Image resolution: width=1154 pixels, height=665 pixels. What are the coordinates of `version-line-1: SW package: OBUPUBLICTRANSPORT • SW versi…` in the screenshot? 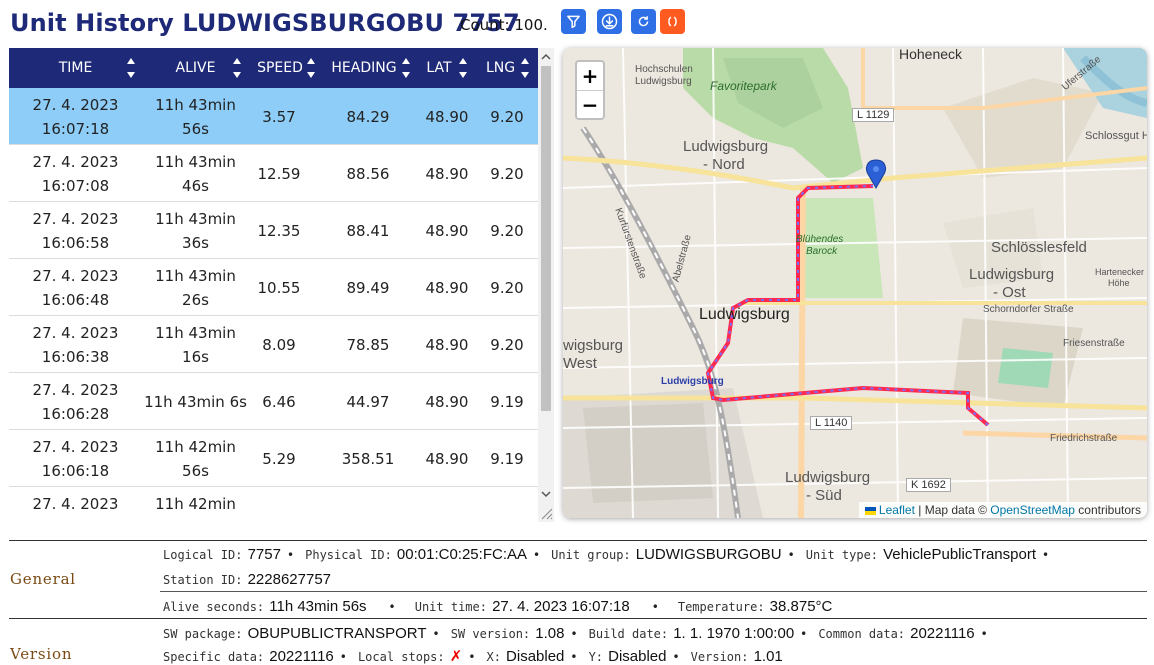 It's located at (575, 633).